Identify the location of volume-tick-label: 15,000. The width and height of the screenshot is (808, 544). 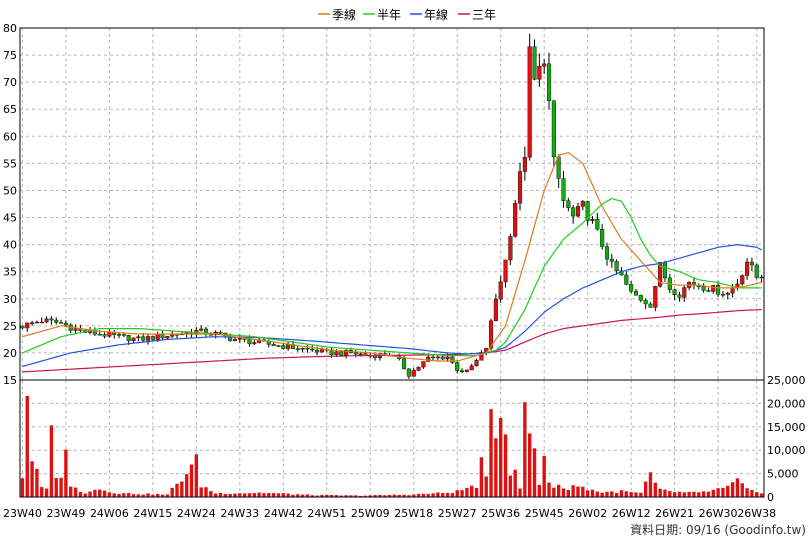
(786, 427).